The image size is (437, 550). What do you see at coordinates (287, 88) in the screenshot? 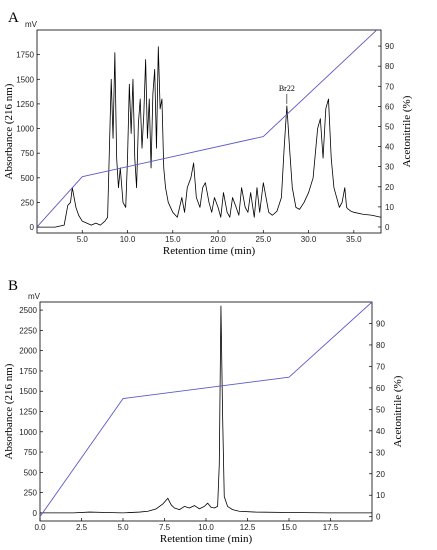
I see `peak-annotation: Br22` at bounding box center [287, 88].